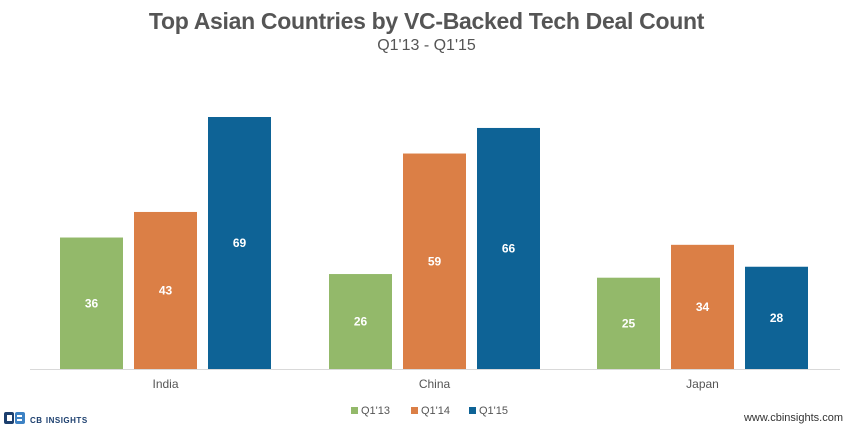  What do you see at coordinates (426, 45) in the screenshot?
I see `chart-subtitle: Q1'13 - Q1'15` at bounding box center [426, 45].